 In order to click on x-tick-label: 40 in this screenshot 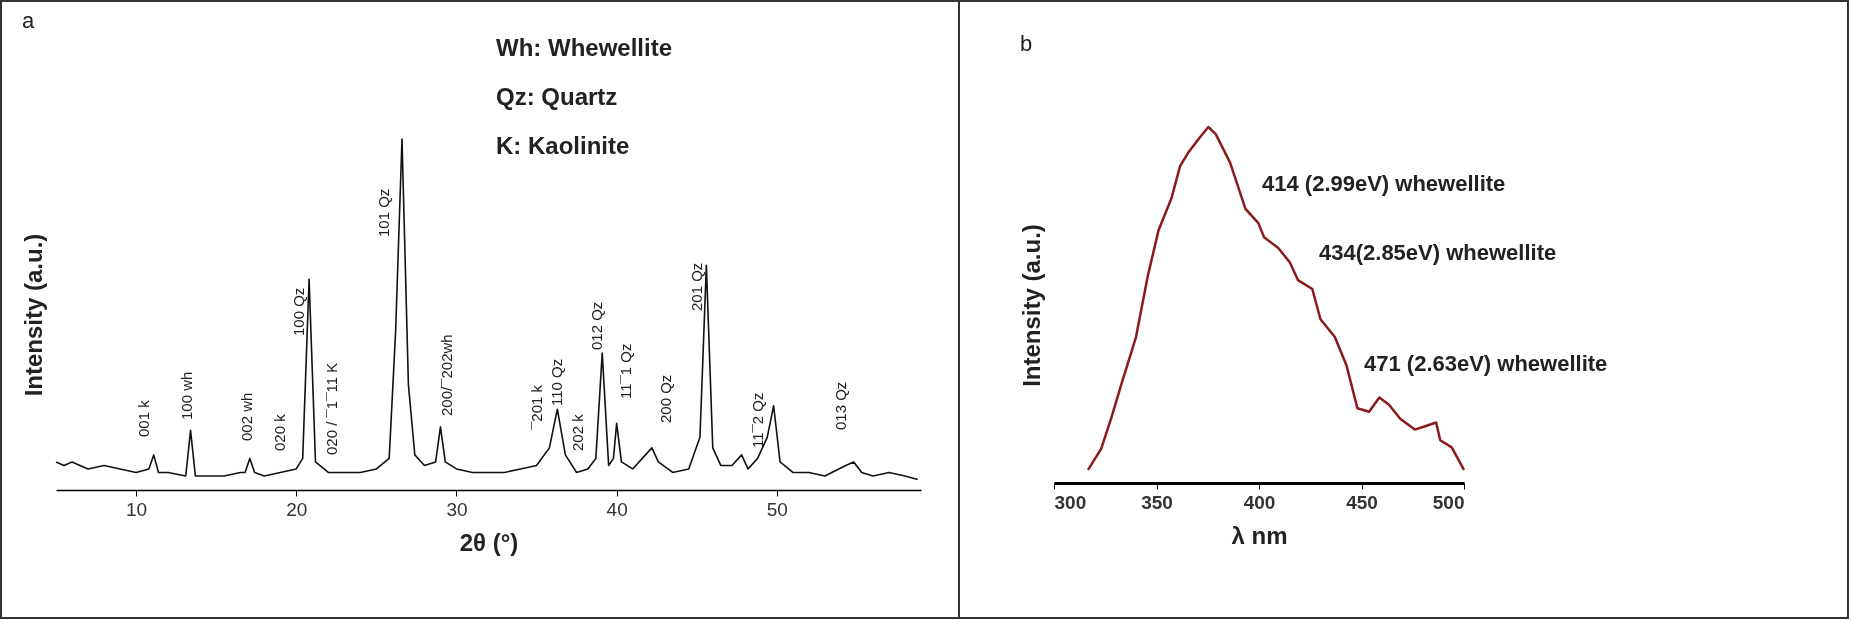, I will do `click(617, 509)`.